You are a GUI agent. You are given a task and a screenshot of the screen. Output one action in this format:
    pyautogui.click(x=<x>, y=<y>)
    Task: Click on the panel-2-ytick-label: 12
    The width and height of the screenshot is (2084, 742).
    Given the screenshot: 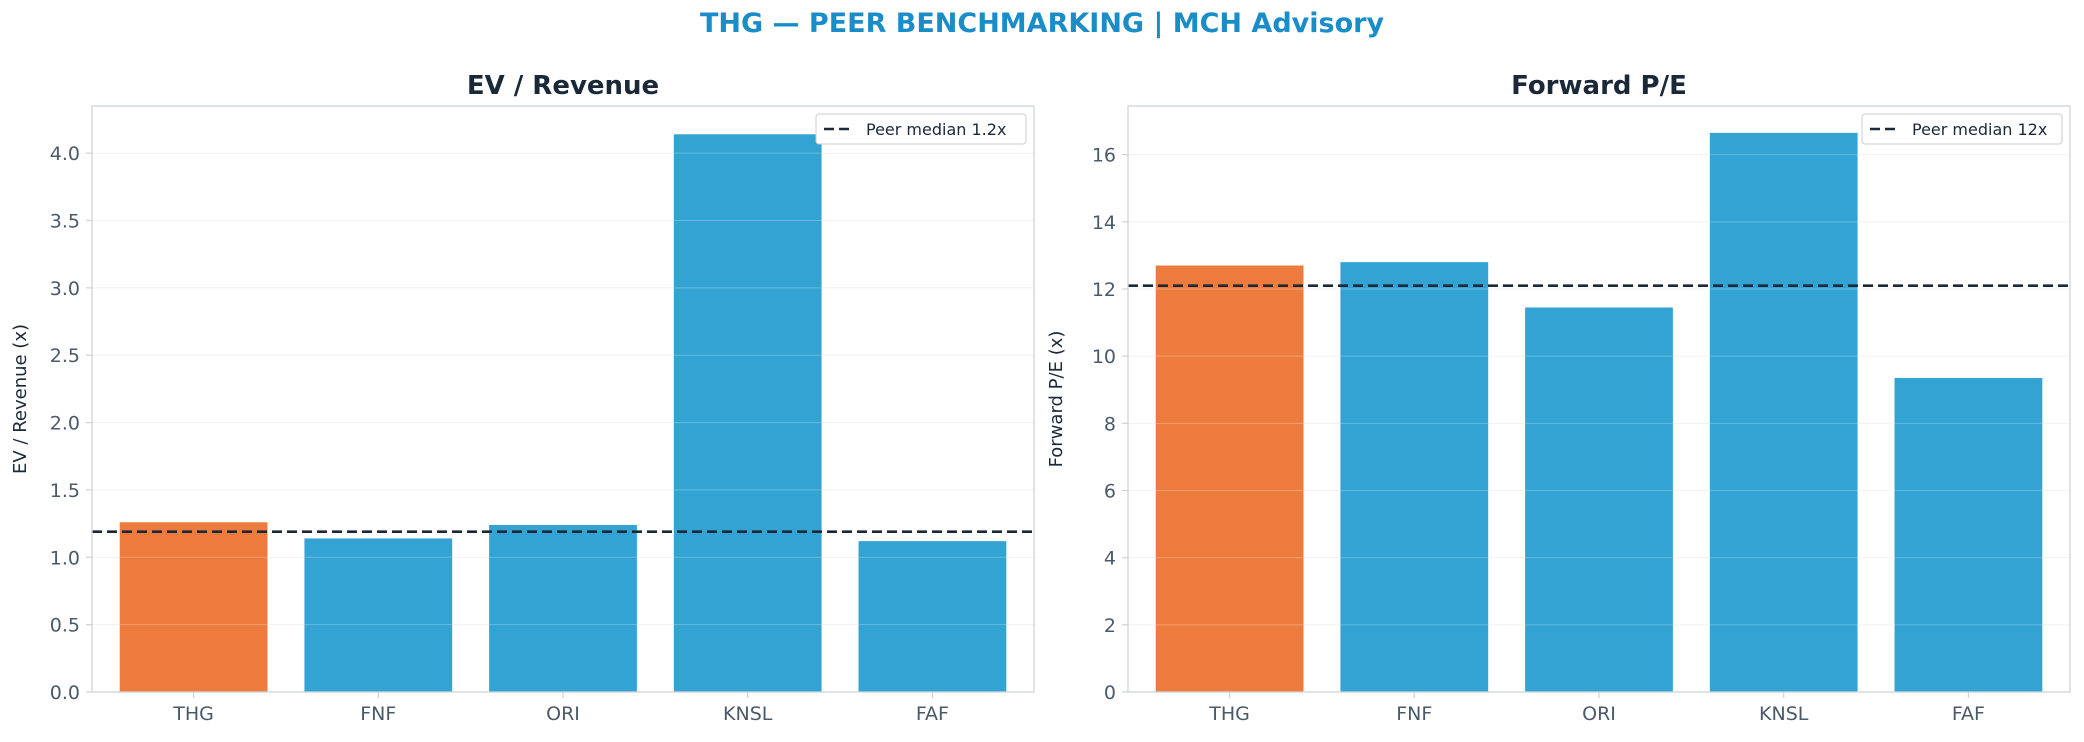 What is the action you would take?
    pyautogui.click(x=1104, y=290)
    